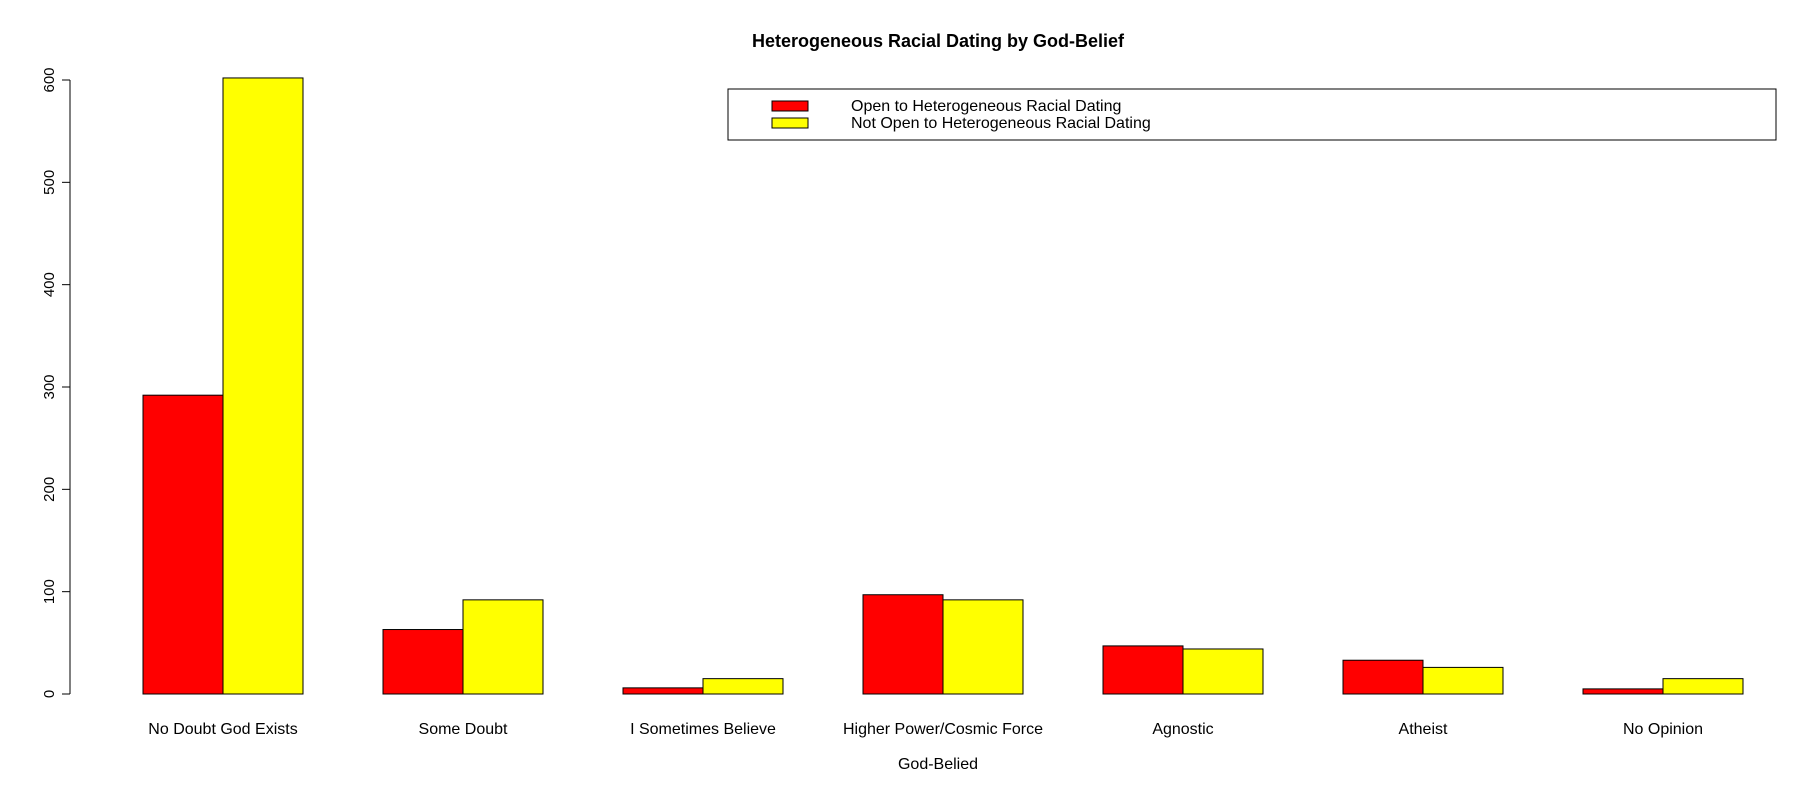 The image size is (1820, 787). What do you see at coordinates (943, 729) in the screenshot?
I see `x-tick-label: Higher Power/Cosmic Force` at bounding box center [943, 729].